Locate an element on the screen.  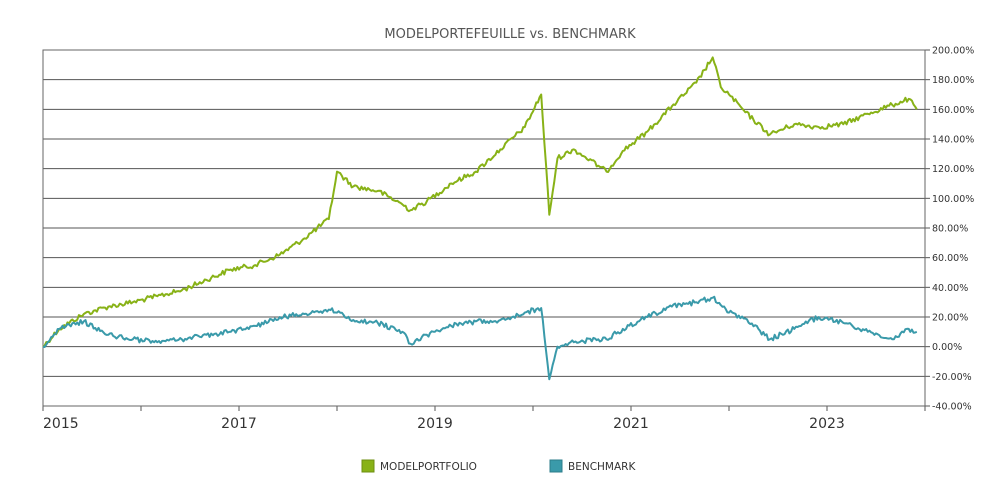
y-tick-label: 200.00% is located at coordinates (953, 51).